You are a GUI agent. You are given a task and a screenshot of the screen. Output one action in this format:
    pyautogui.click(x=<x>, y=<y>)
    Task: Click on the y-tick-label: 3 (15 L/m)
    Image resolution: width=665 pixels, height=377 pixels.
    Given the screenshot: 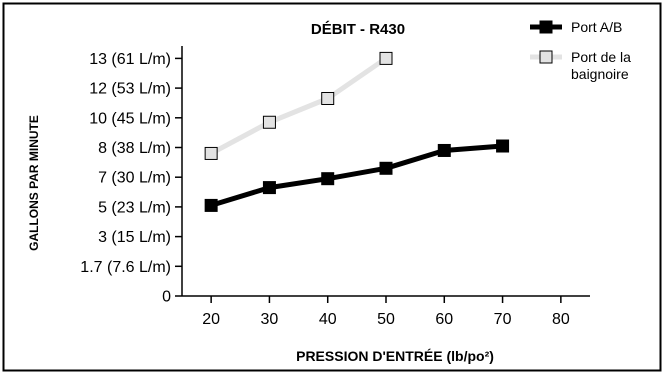 What is the action you would take?
    pyautogui.click(x=134, y=237)
    